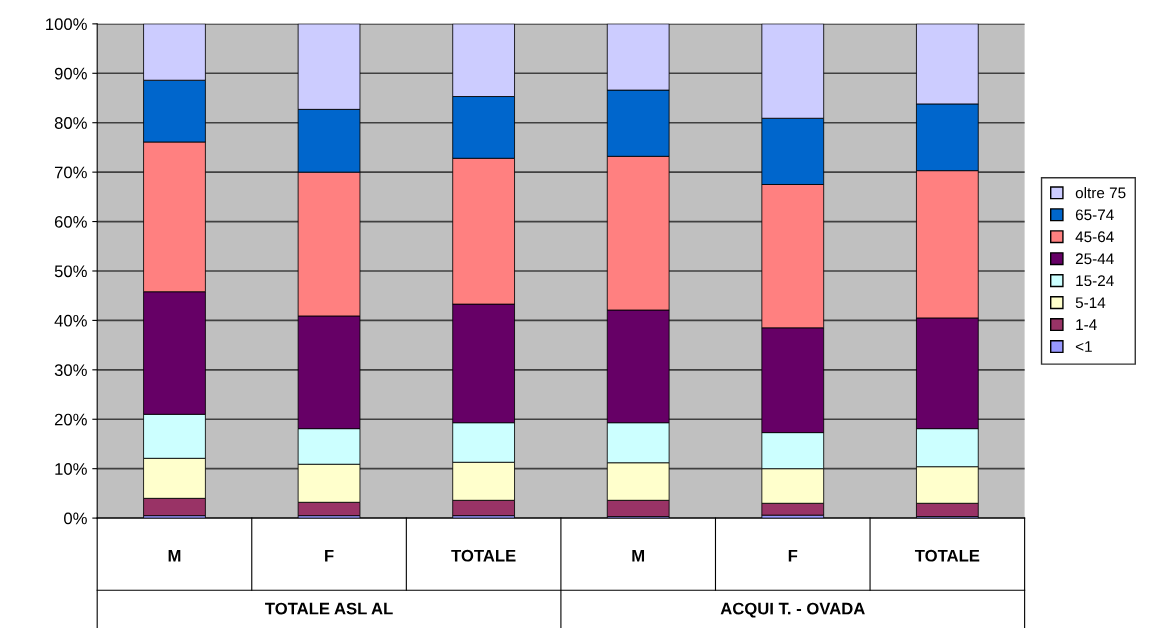 The height and width of the screenshot is (628, 1171). What do you see at coordinates (70, 419) in the screenshot?
I see `y-tick-label: 20%` at bounding box center [70, 419].